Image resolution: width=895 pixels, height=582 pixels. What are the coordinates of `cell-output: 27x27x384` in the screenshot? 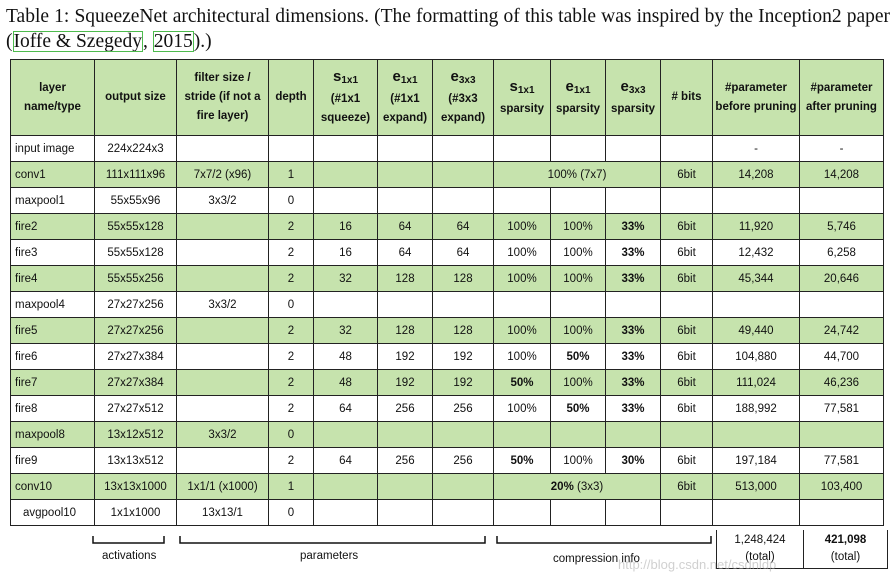 It's located at (135, 356).